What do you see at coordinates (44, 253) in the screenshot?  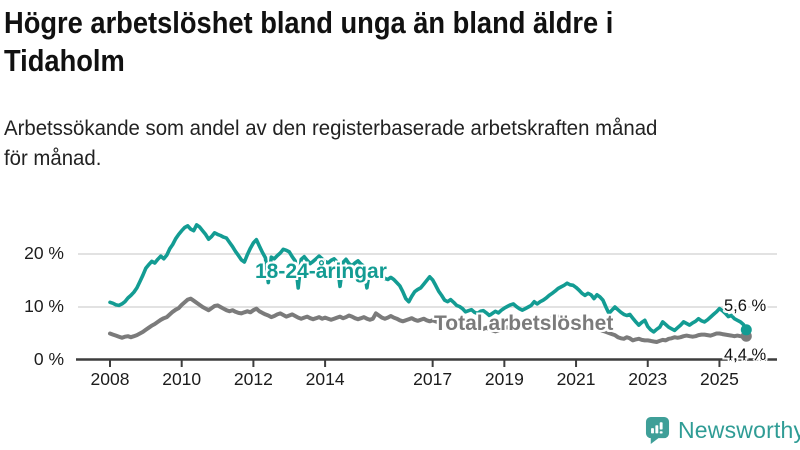 I see `y-tick-label-20: 20 %` at bounding box center [44, 253].